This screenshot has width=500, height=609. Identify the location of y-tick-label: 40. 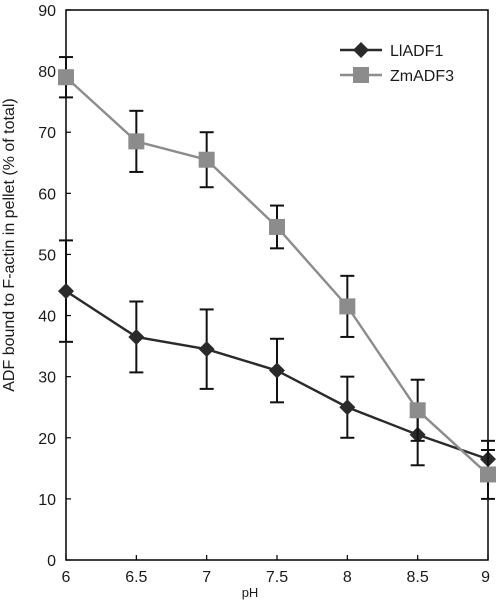
(47, 317).